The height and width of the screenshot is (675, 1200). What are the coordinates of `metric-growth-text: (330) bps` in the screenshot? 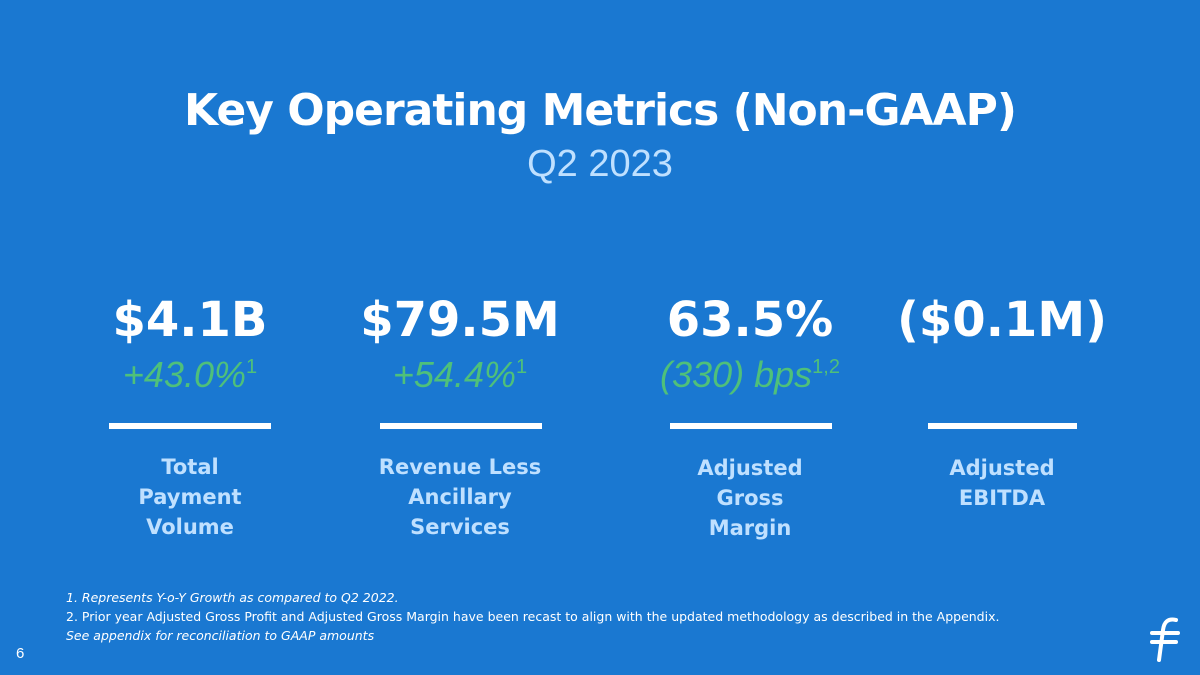 It's located at (736, 374).